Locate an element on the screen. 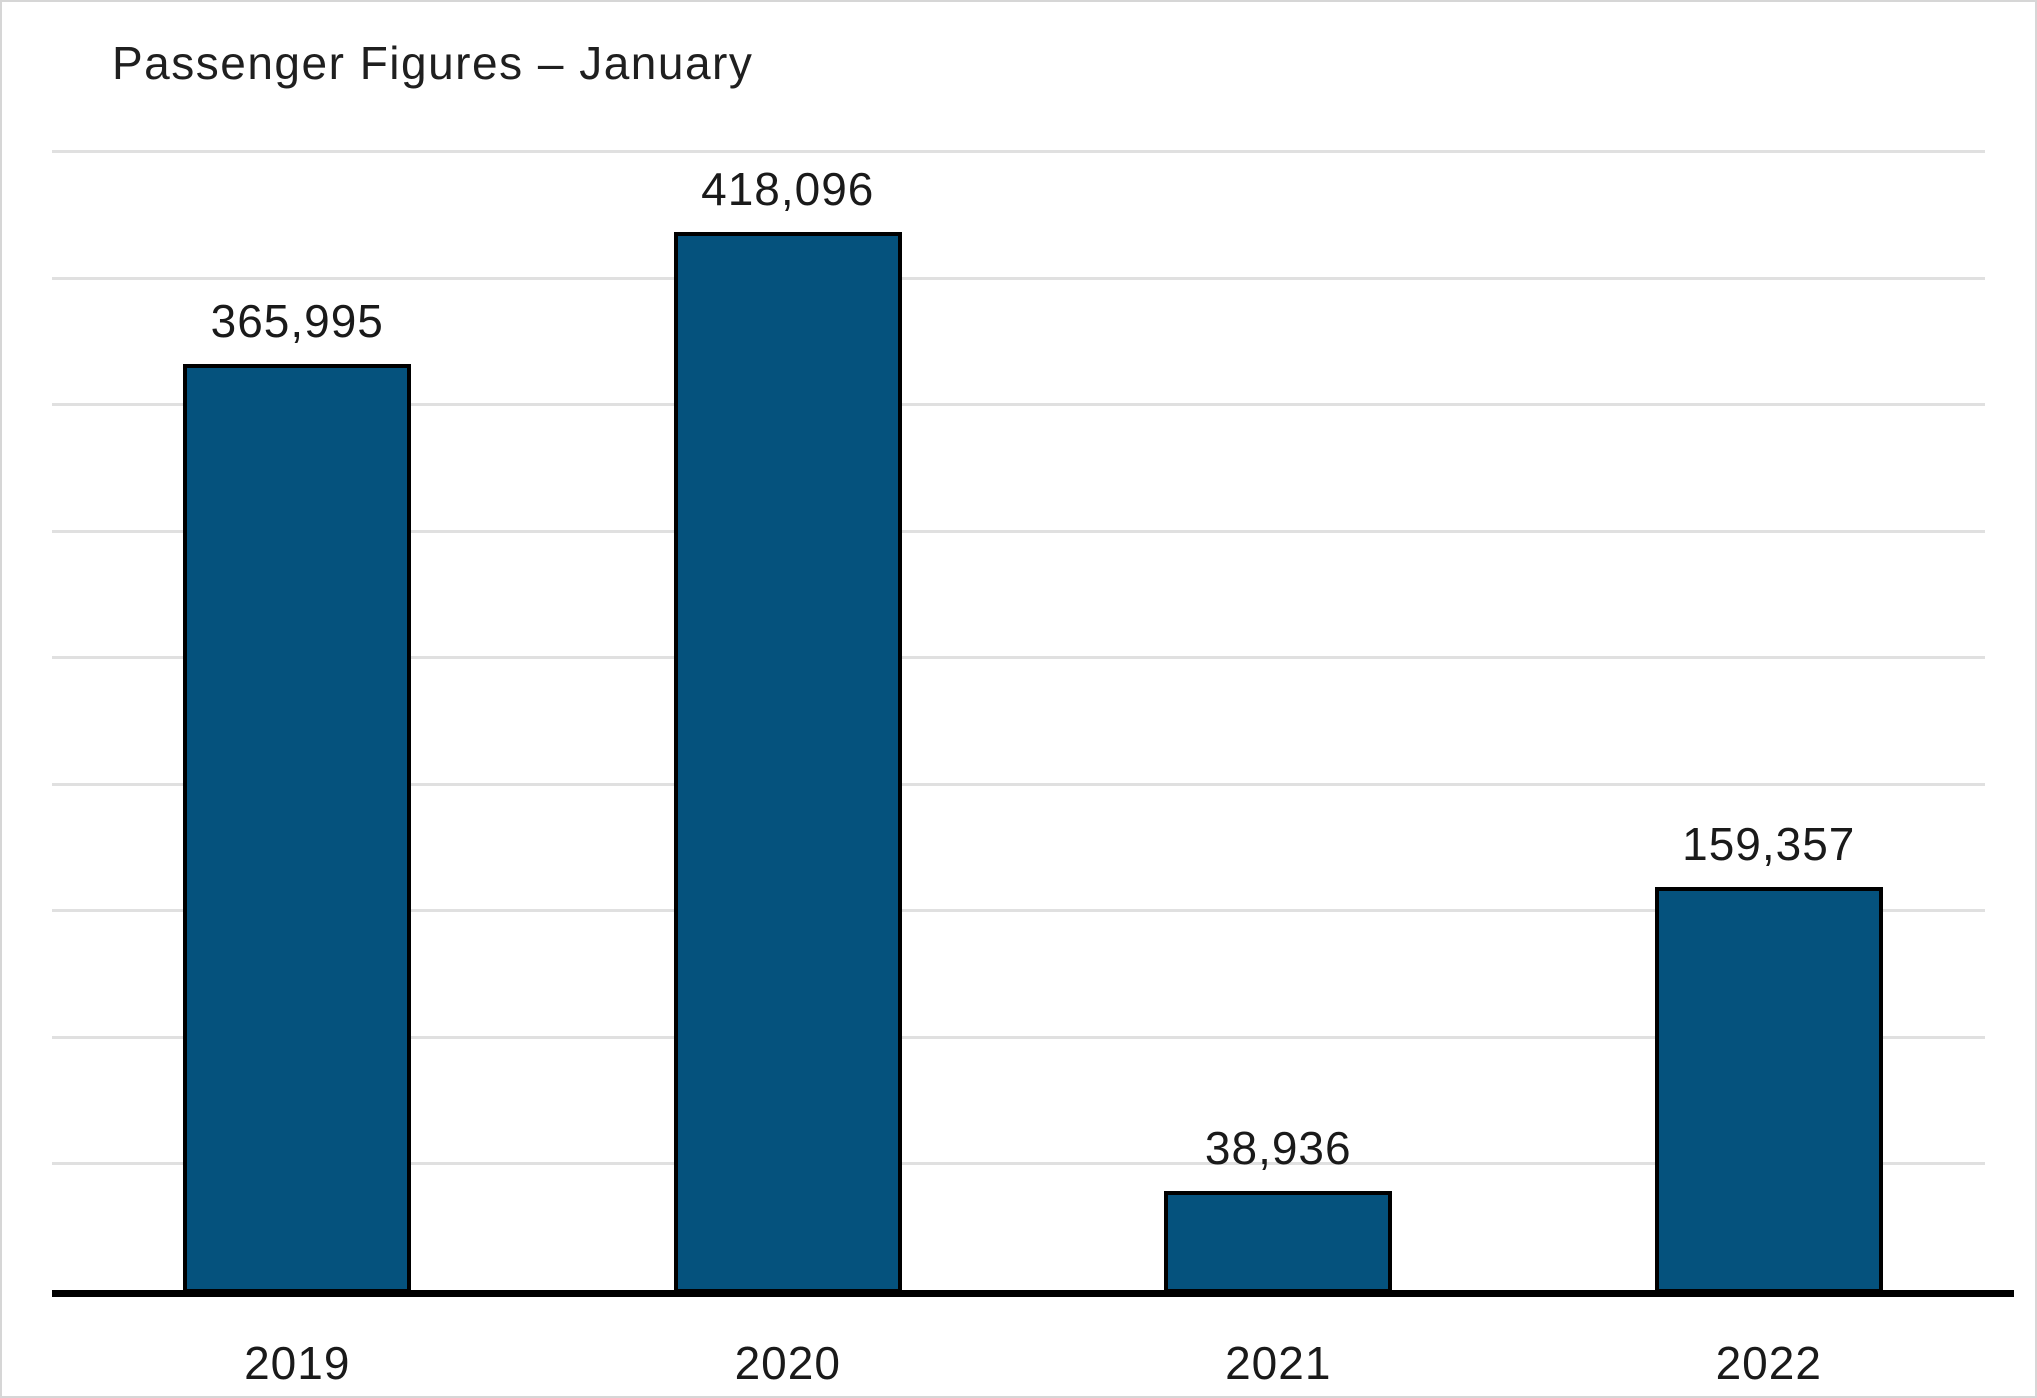 The width and height of the screenshot is (2037, 1398). bar-2020 is located at coordinates (787, 762).